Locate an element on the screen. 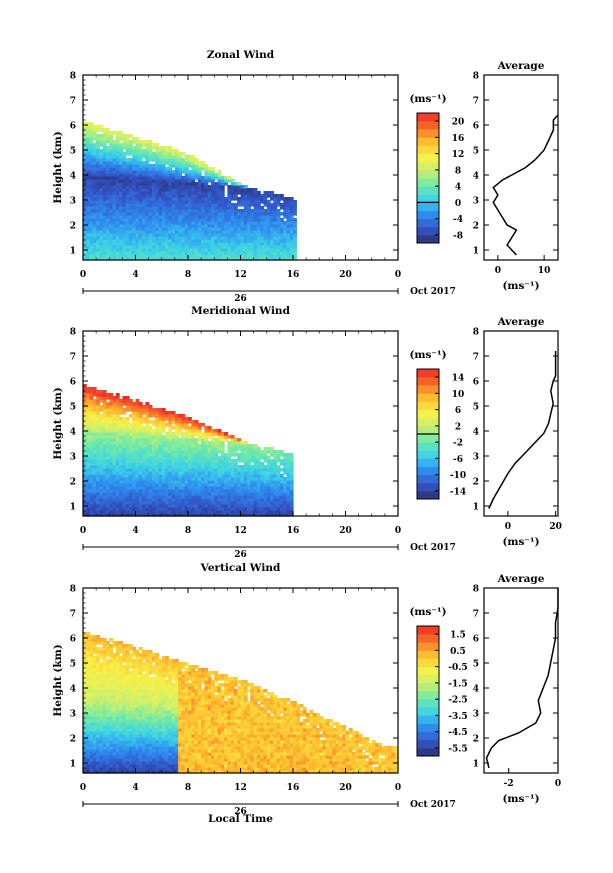  average-profile: Average 1 2 3 4 5 6 7 8 -2 0 (ms⁻¹) is located at coordinates (517, 689).